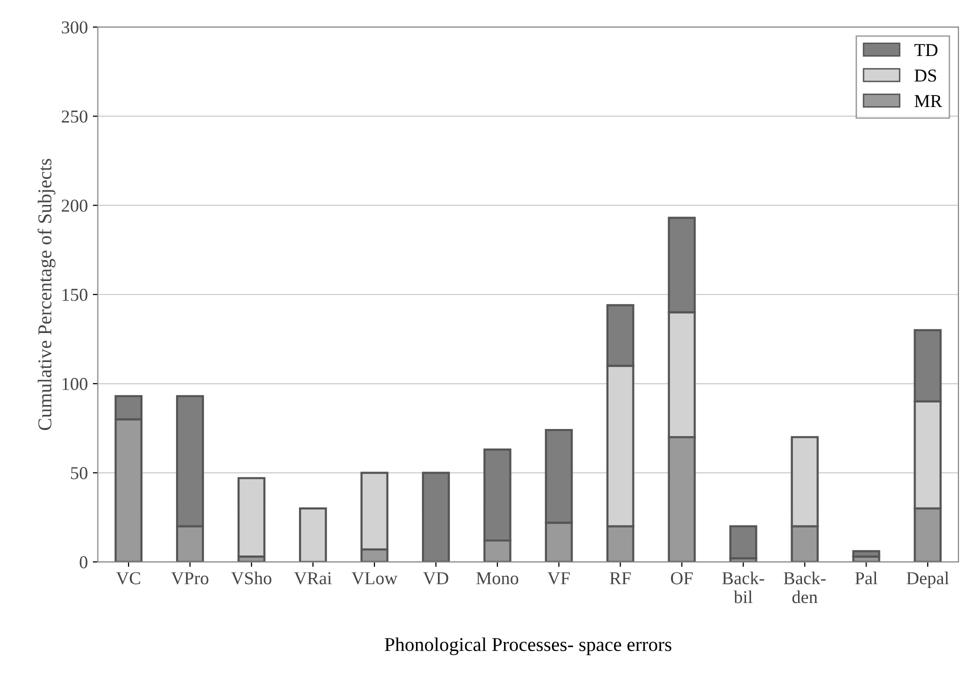  Describe the element at coordinates (528, 646) in the screenshot. I see `x-axis-title: Phonological Processes- space errors` at that location.